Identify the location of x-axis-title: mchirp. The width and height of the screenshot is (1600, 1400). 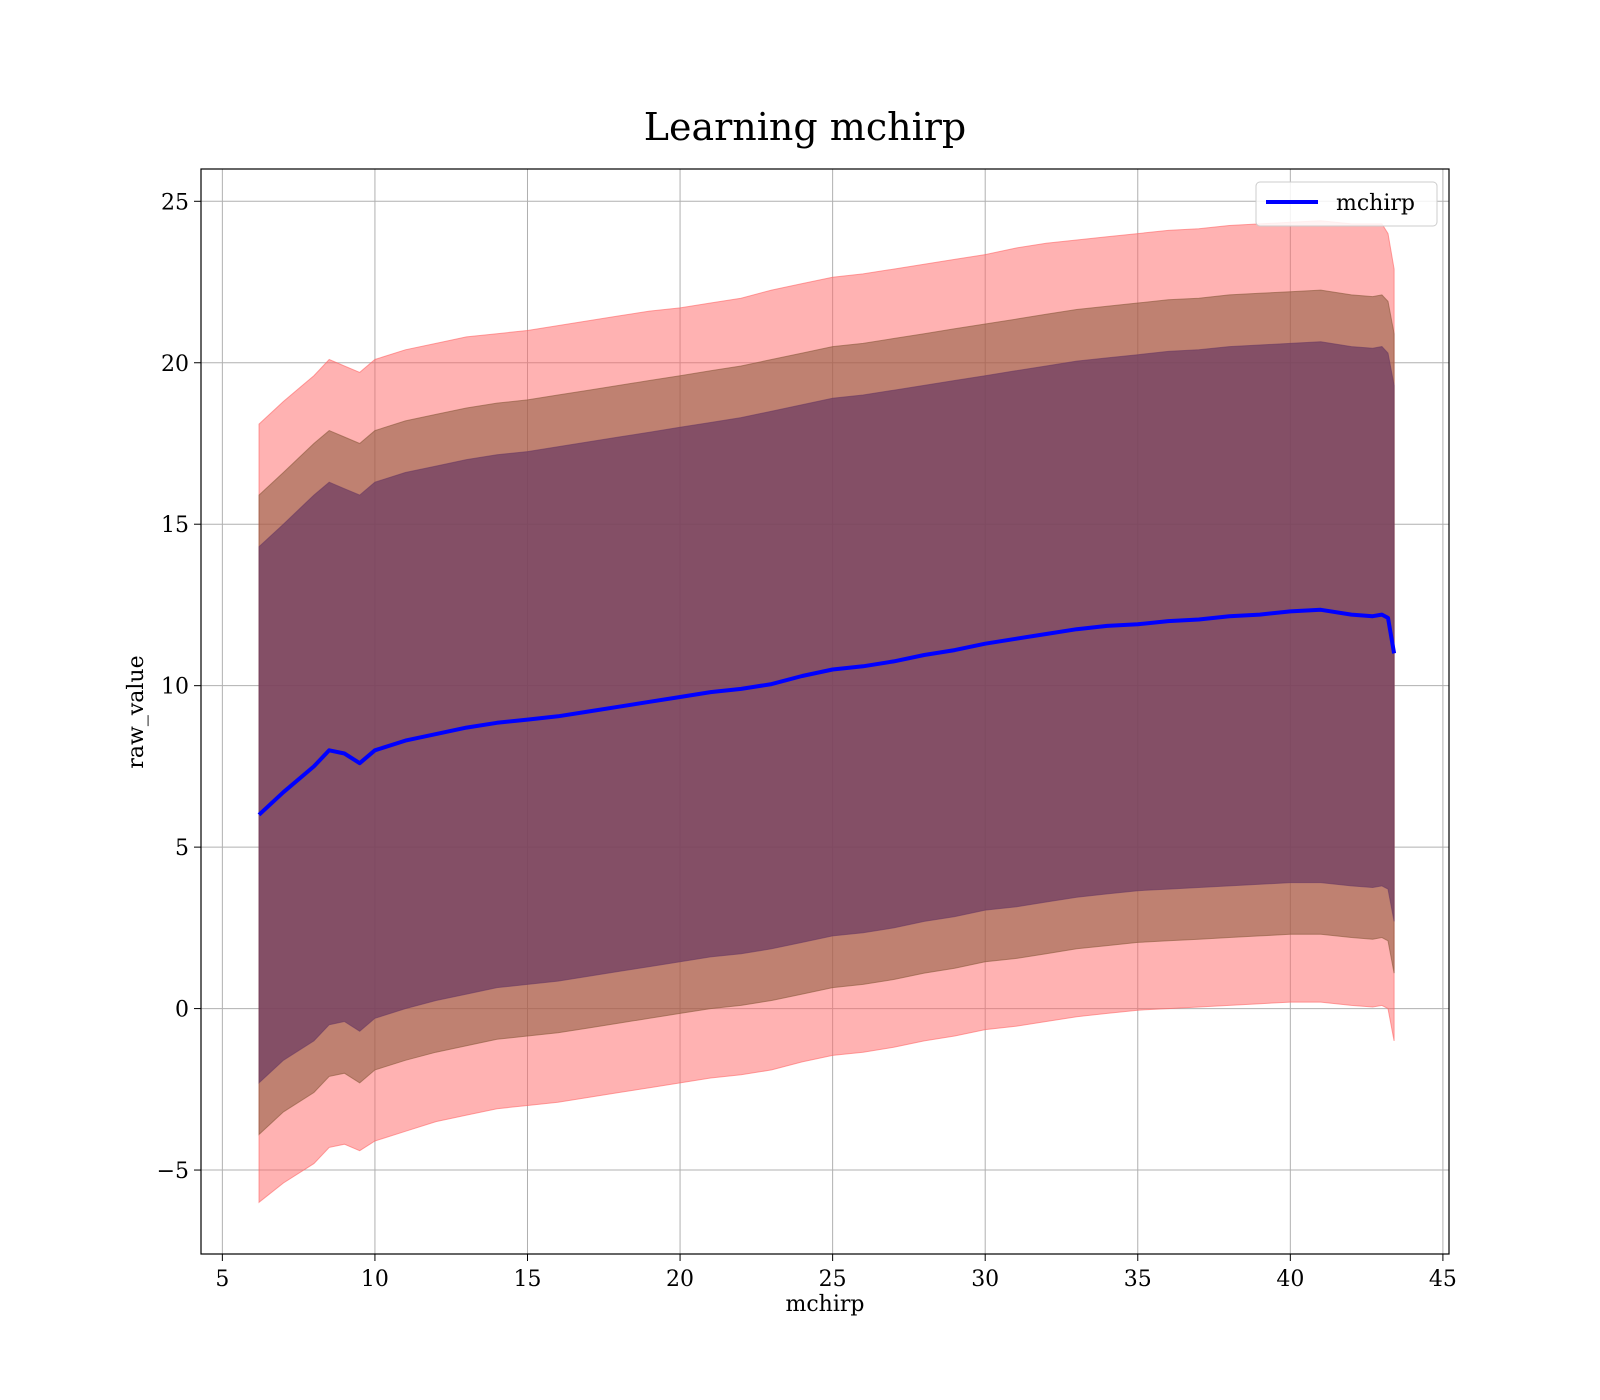
(825, 1304).